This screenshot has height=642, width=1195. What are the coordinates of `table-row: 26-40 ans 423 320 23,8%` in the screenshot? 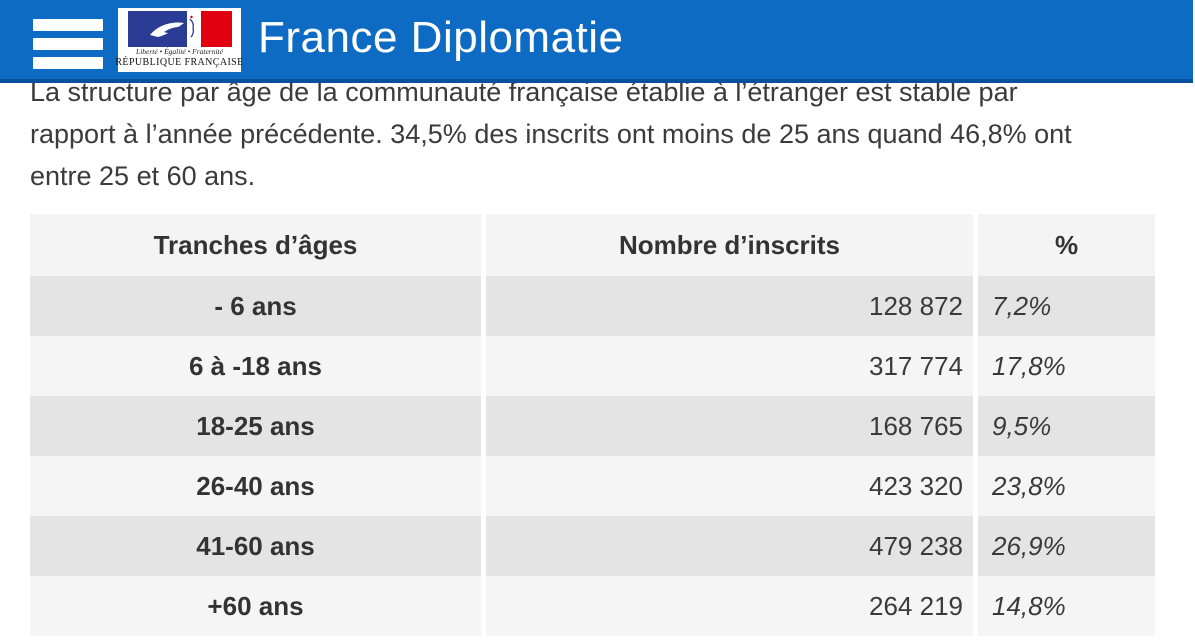 It's located at (592, 486).